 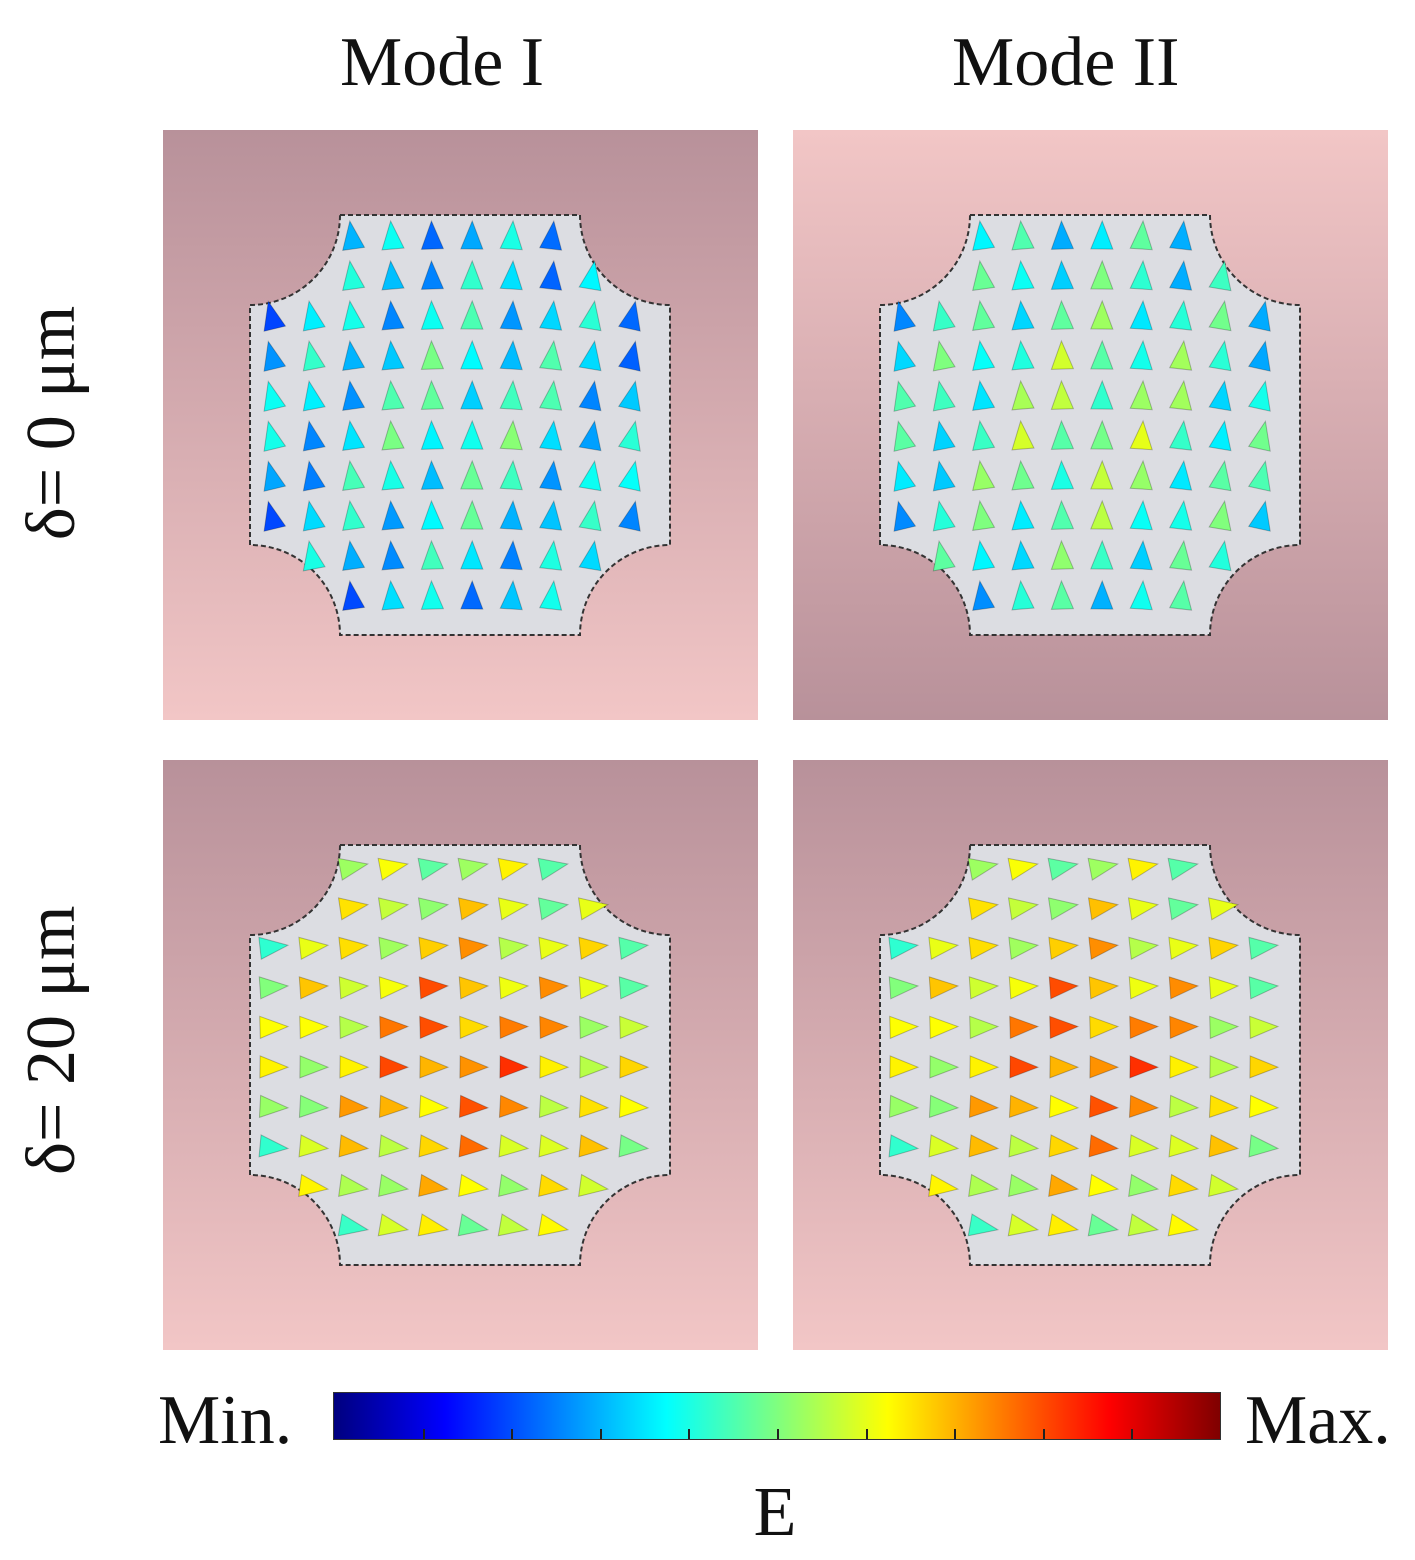 I want to click on colorbar-tick, so click(x=1132, y=1434).